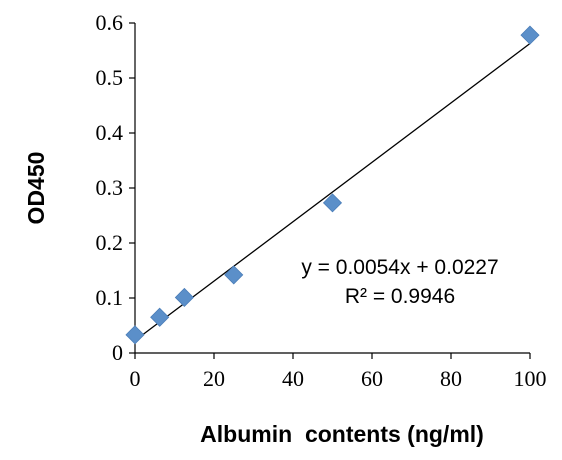 This screenshot has width=562, height=460. Describe the element at coordinates (110, 22) in the screenshot. I see `y-tick-label: 0.6` at that location.